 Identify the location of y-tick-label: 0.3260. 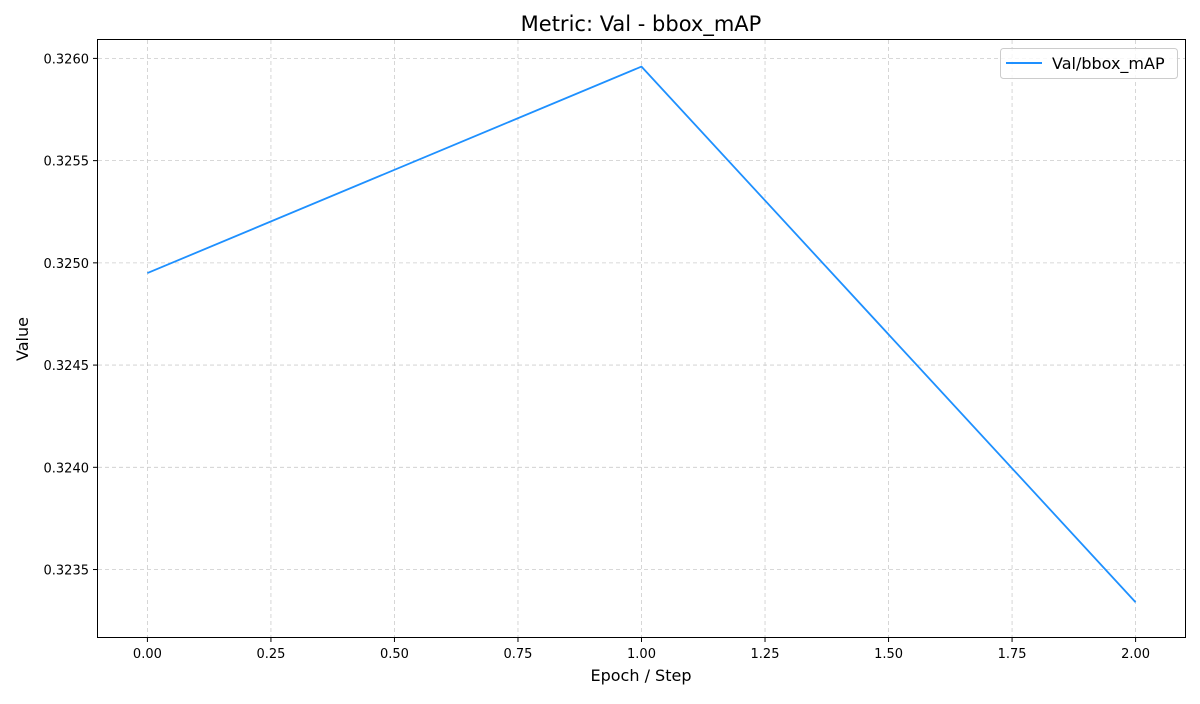
(67, 59).